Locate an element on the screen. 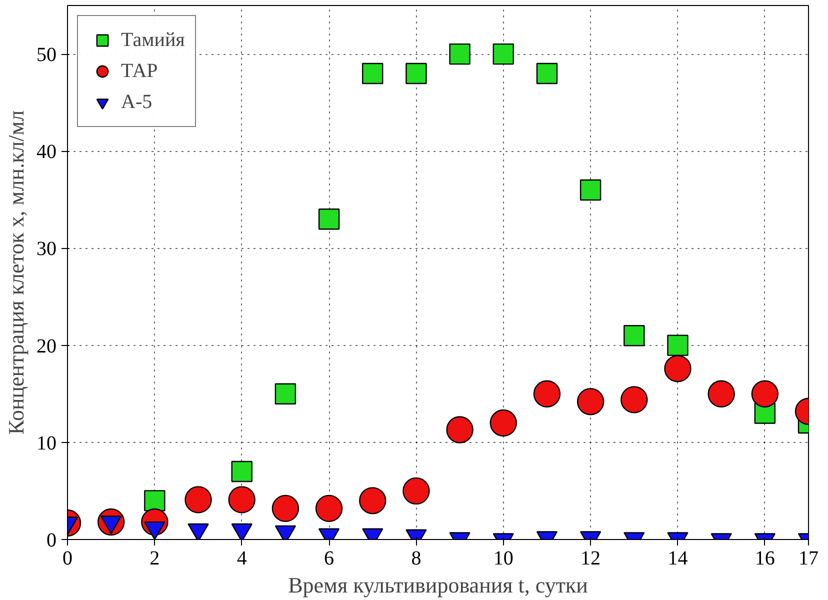  y-tick-label: 0 is located at coordinates (51, 541).